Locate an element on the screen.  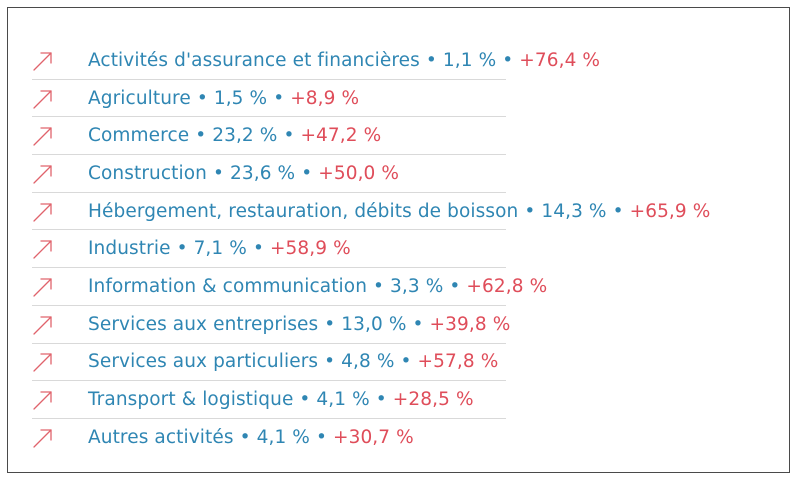
sector-row: Transport & logistique • 4,1 % • +28,5 % is located at coordinates (402, 400).